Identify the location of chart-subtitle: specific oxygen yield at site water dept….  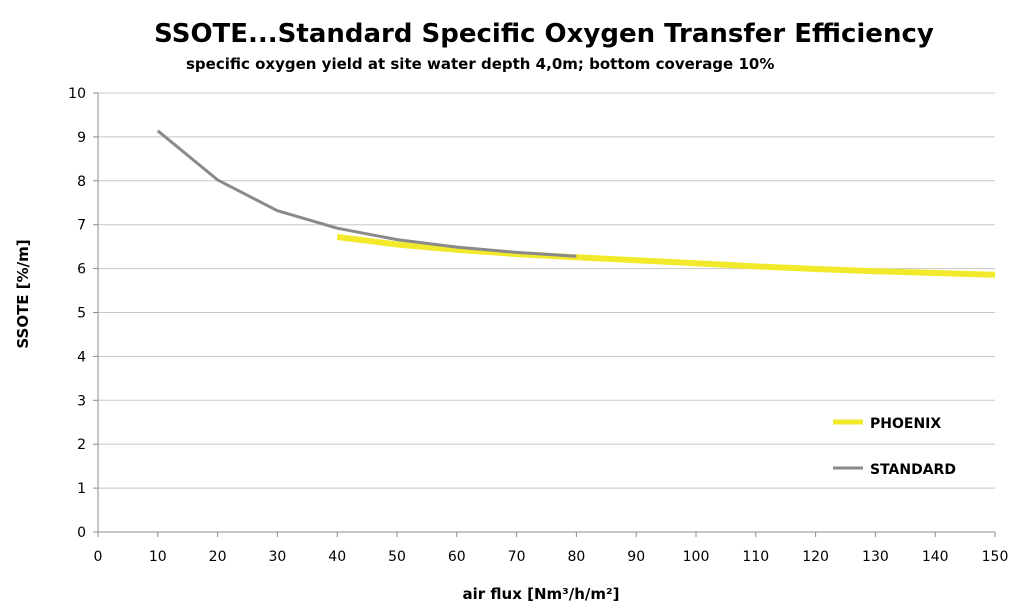
(480, 64).